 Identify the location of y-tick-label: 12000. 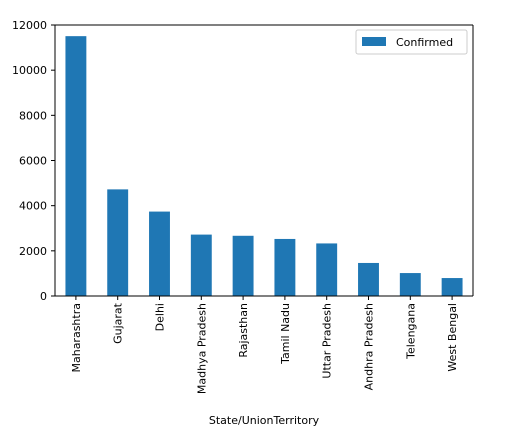
(29, 25).